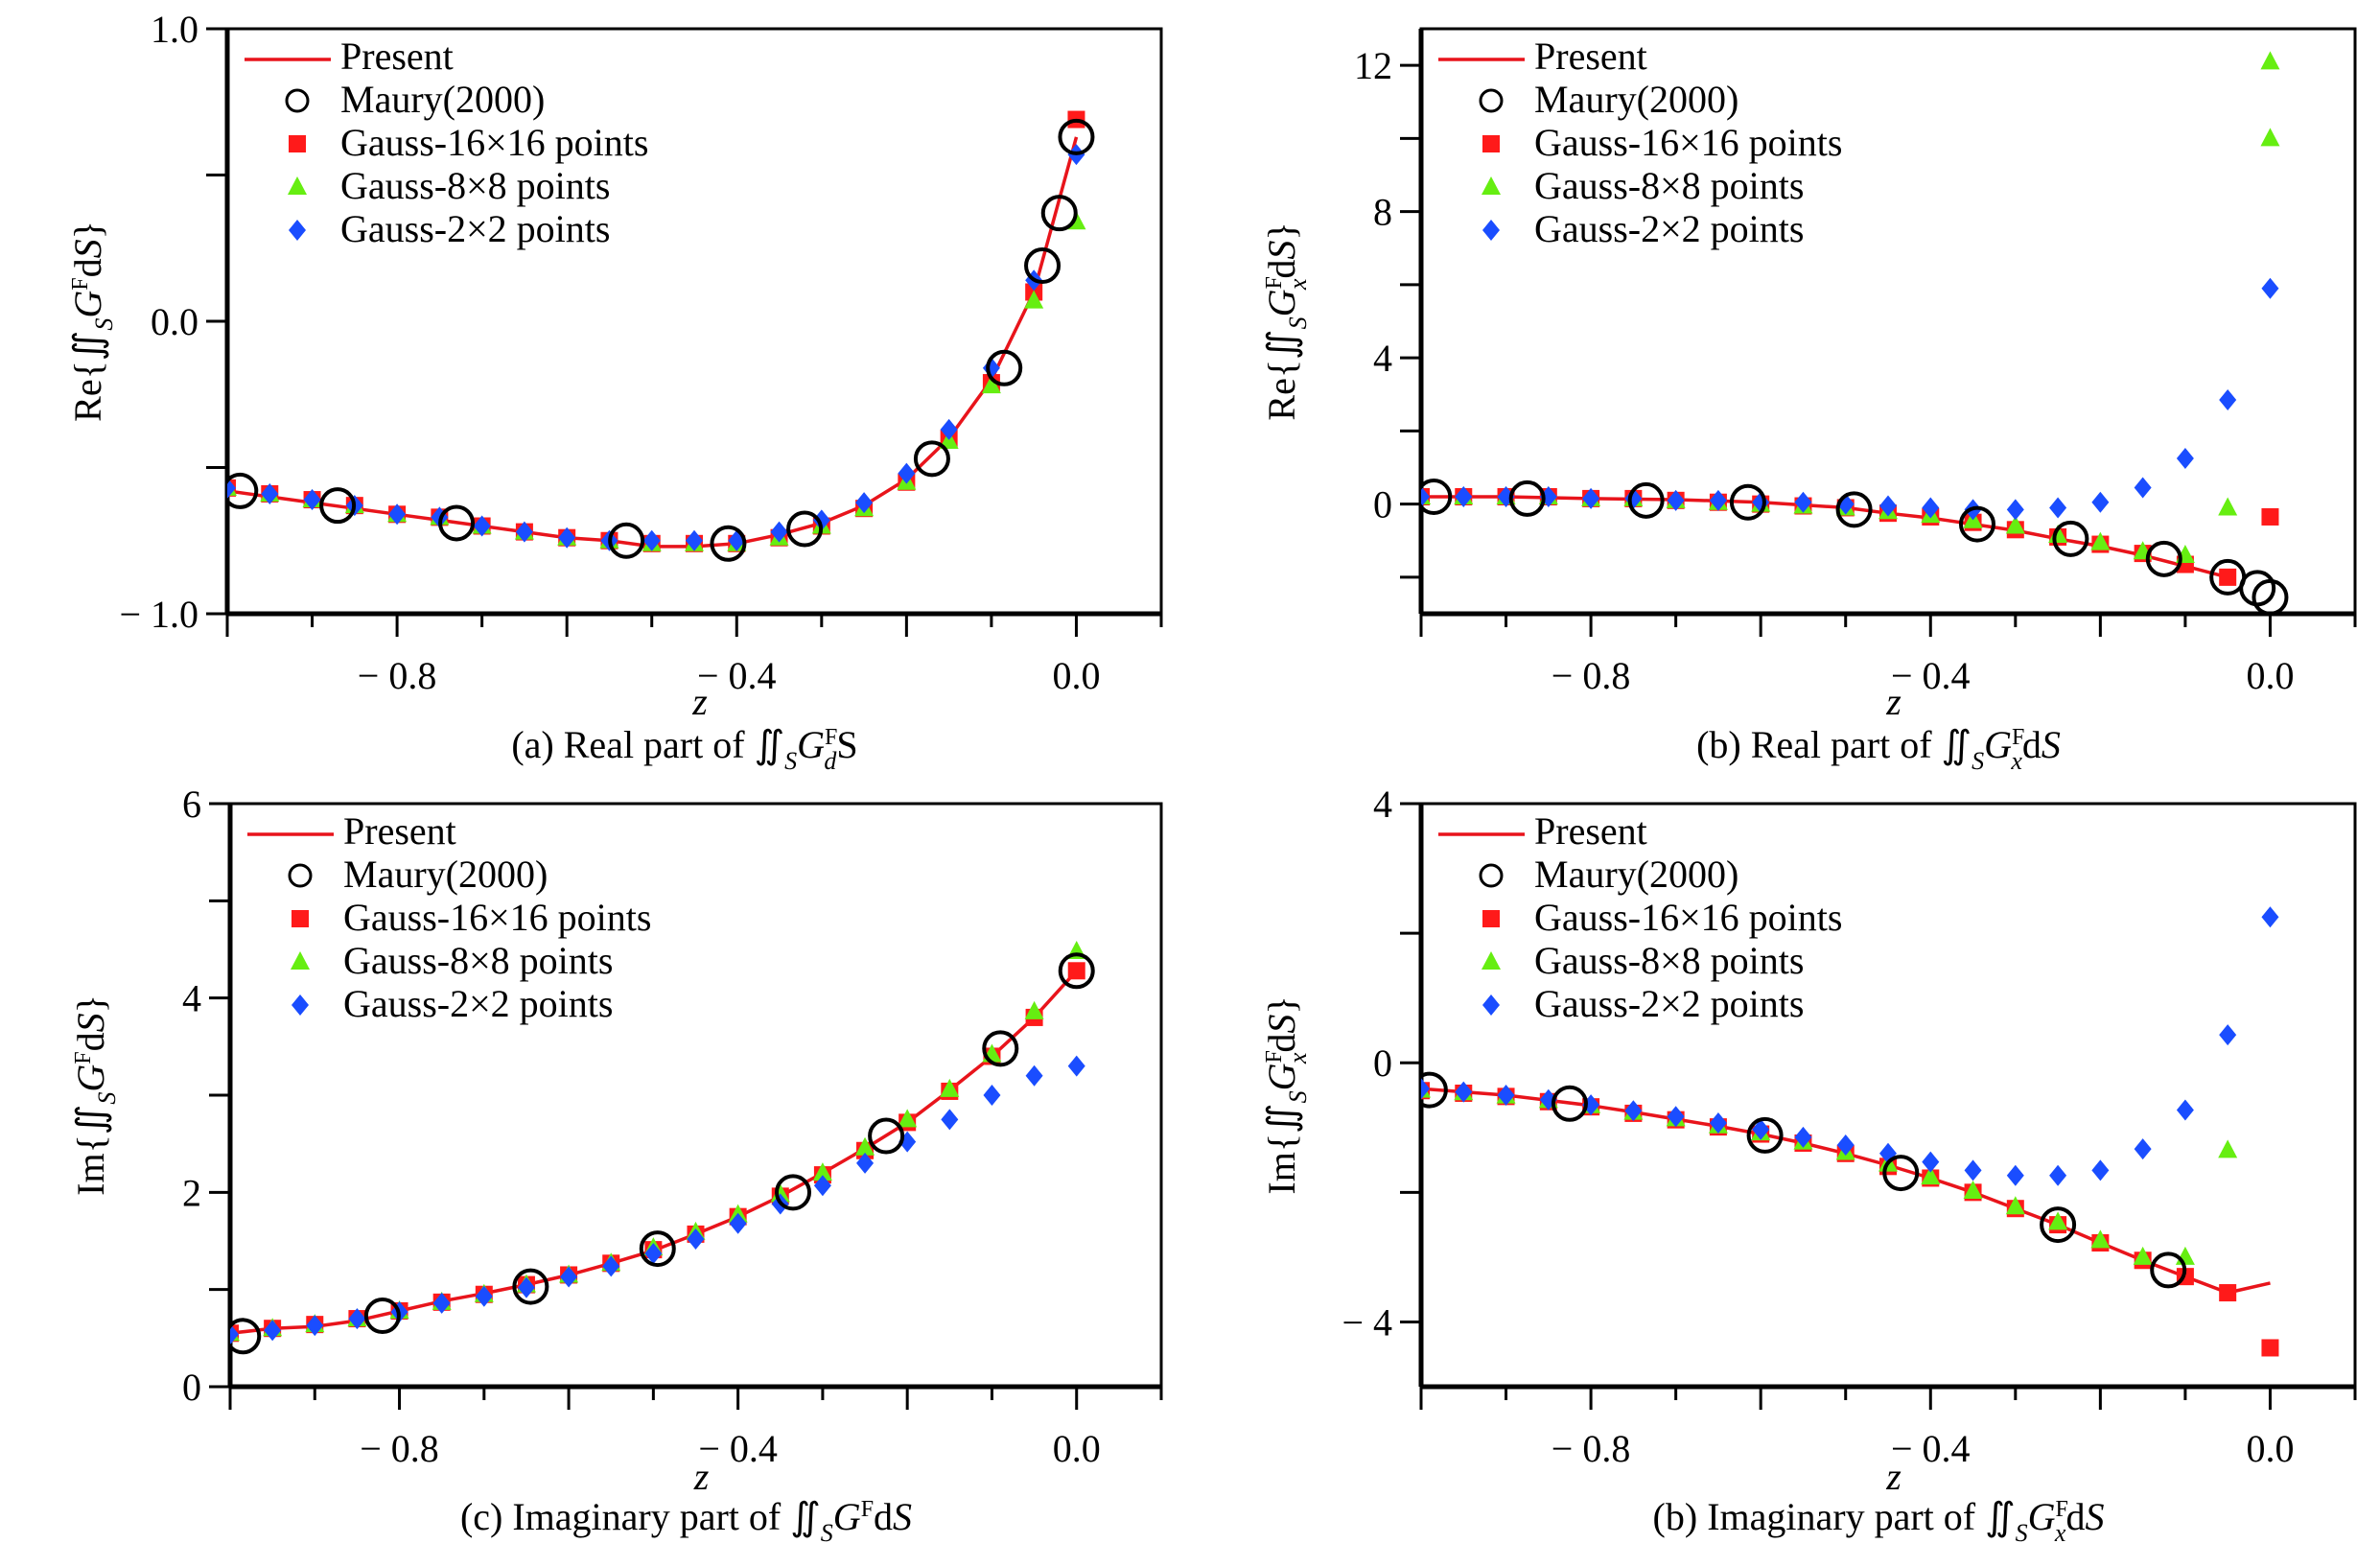 This screenshot has height=1567, width=2380. Describe the element at coordinates (654, 1153) in the screenshot. I see `series-line-present` at that location.